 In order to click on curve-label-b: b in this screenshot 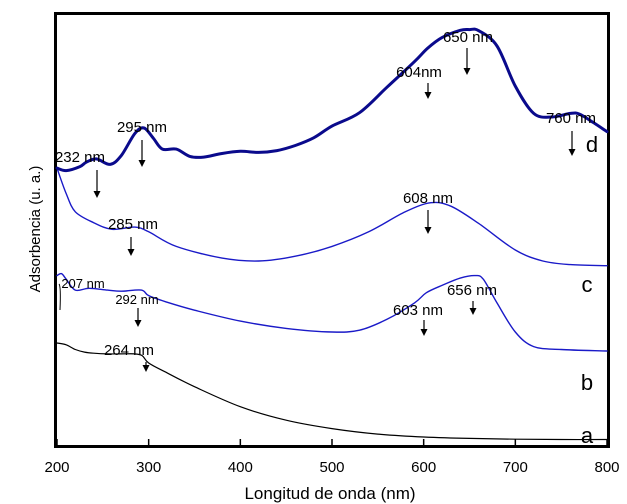, I will do `click(587, 382)`.